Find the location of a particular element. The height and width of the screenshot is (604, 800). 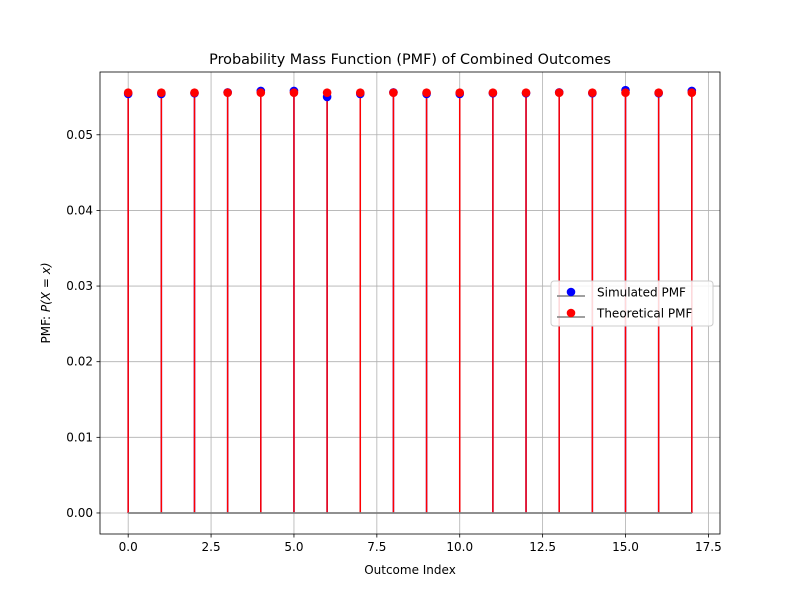

x-axis-label: Outcome Index is located at coordinates (410, 570).